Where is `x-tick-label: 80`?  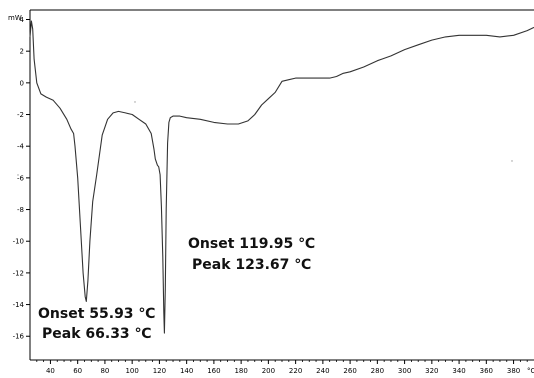 x-tick-label: 80 is located at coordinates (104, 371).